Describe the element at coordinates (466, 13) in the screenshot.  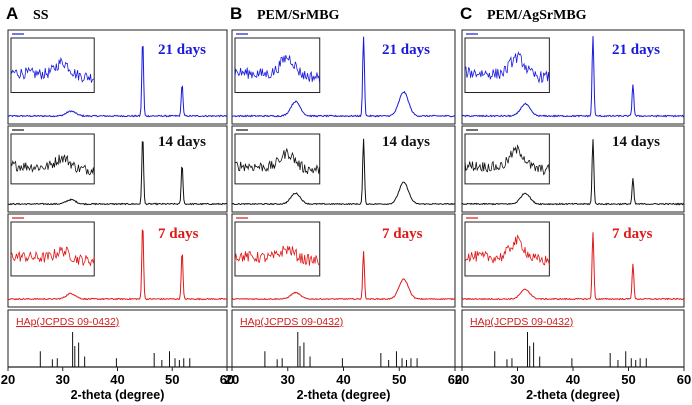
I see `panel-letter-C: C` at that location.